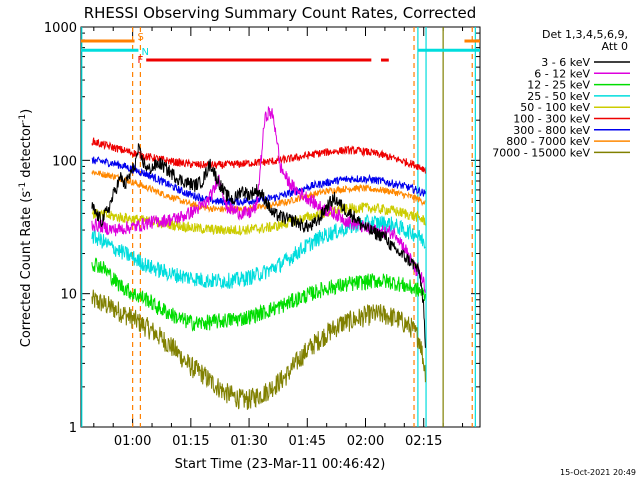  I want to click on legend-label-9: 7000 - 15000 keV, so click(541, 152).